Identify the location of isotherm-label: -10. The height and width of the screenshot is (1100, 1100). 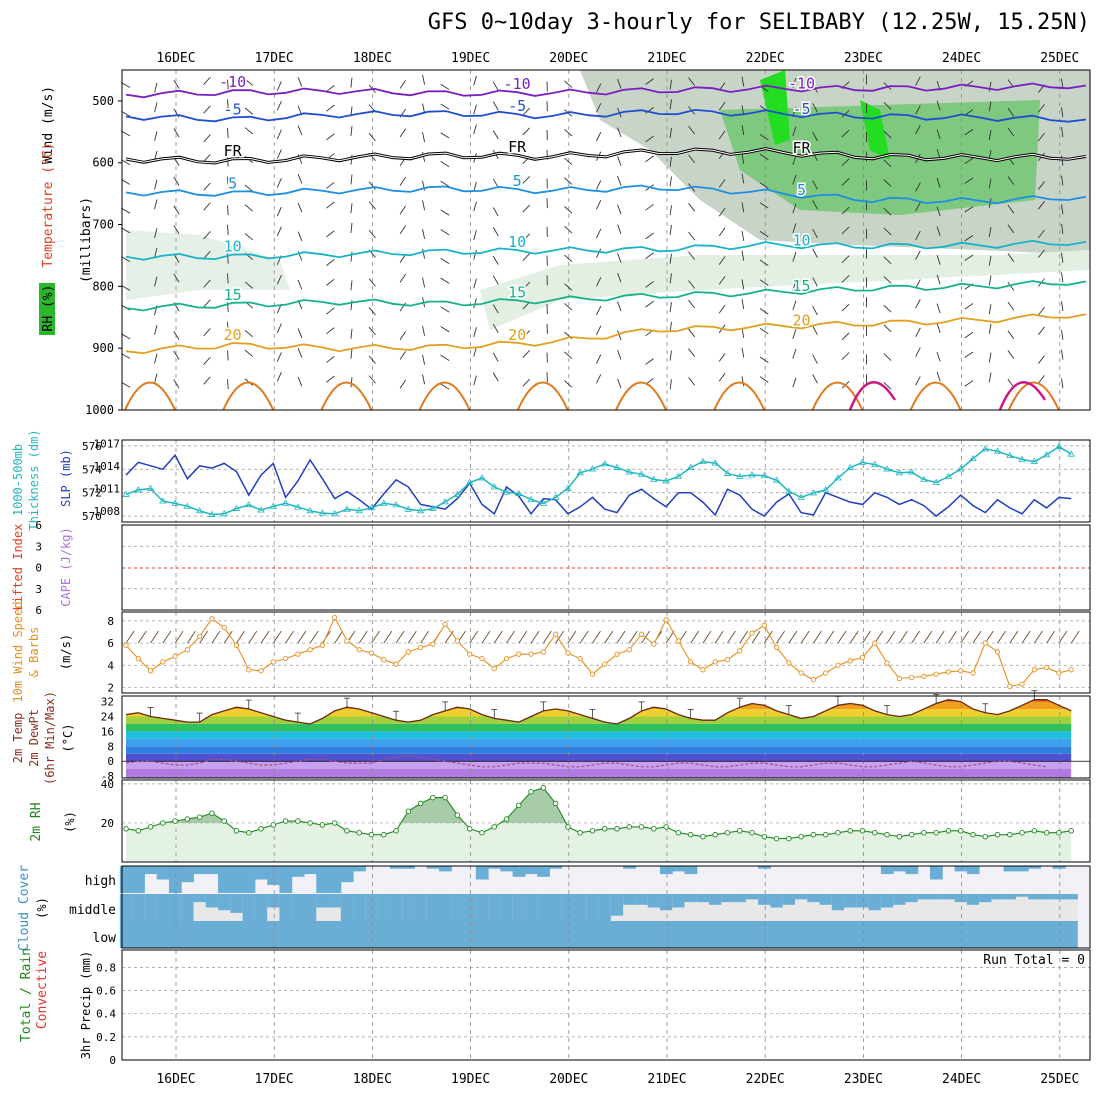
(801, 83).